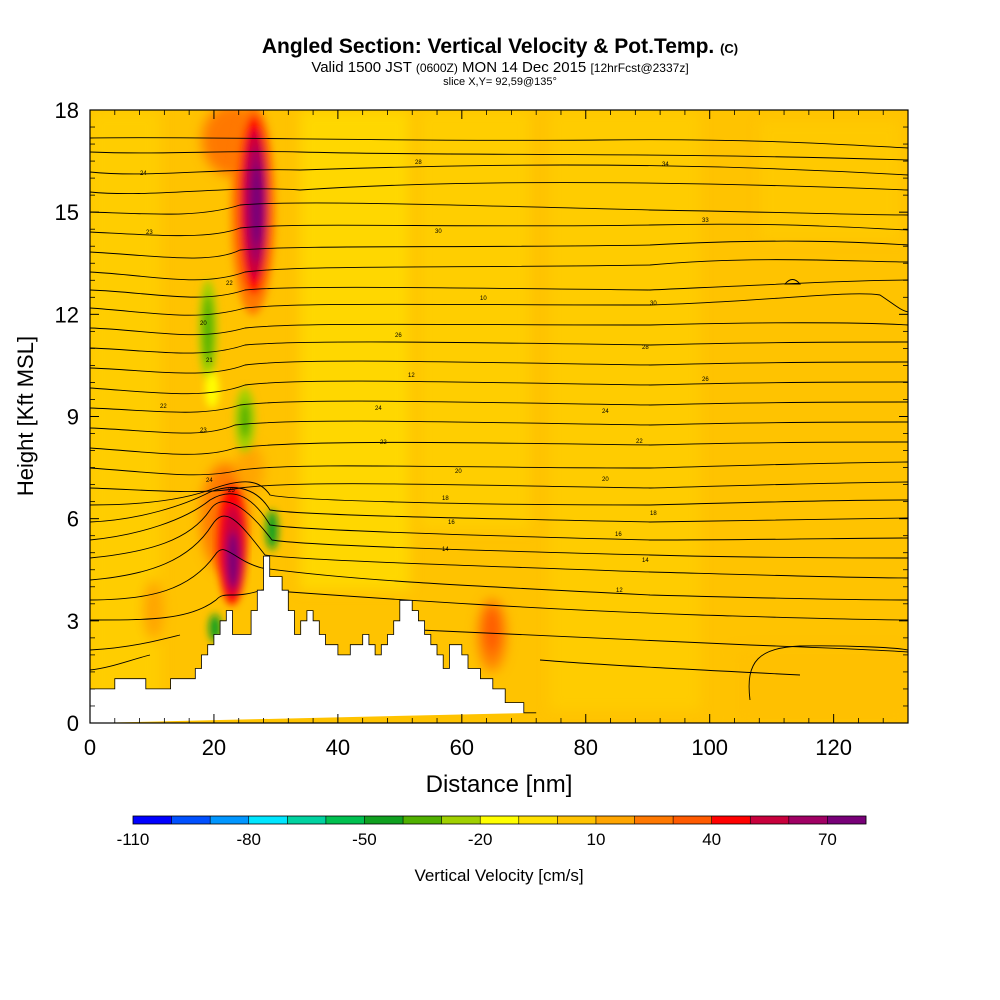 This screenshot has height=1000, width=1000. What do you see at coordinates (209, 361) in the screenshot?
I see `theta-label: 21` at bounding box center [209, 361].